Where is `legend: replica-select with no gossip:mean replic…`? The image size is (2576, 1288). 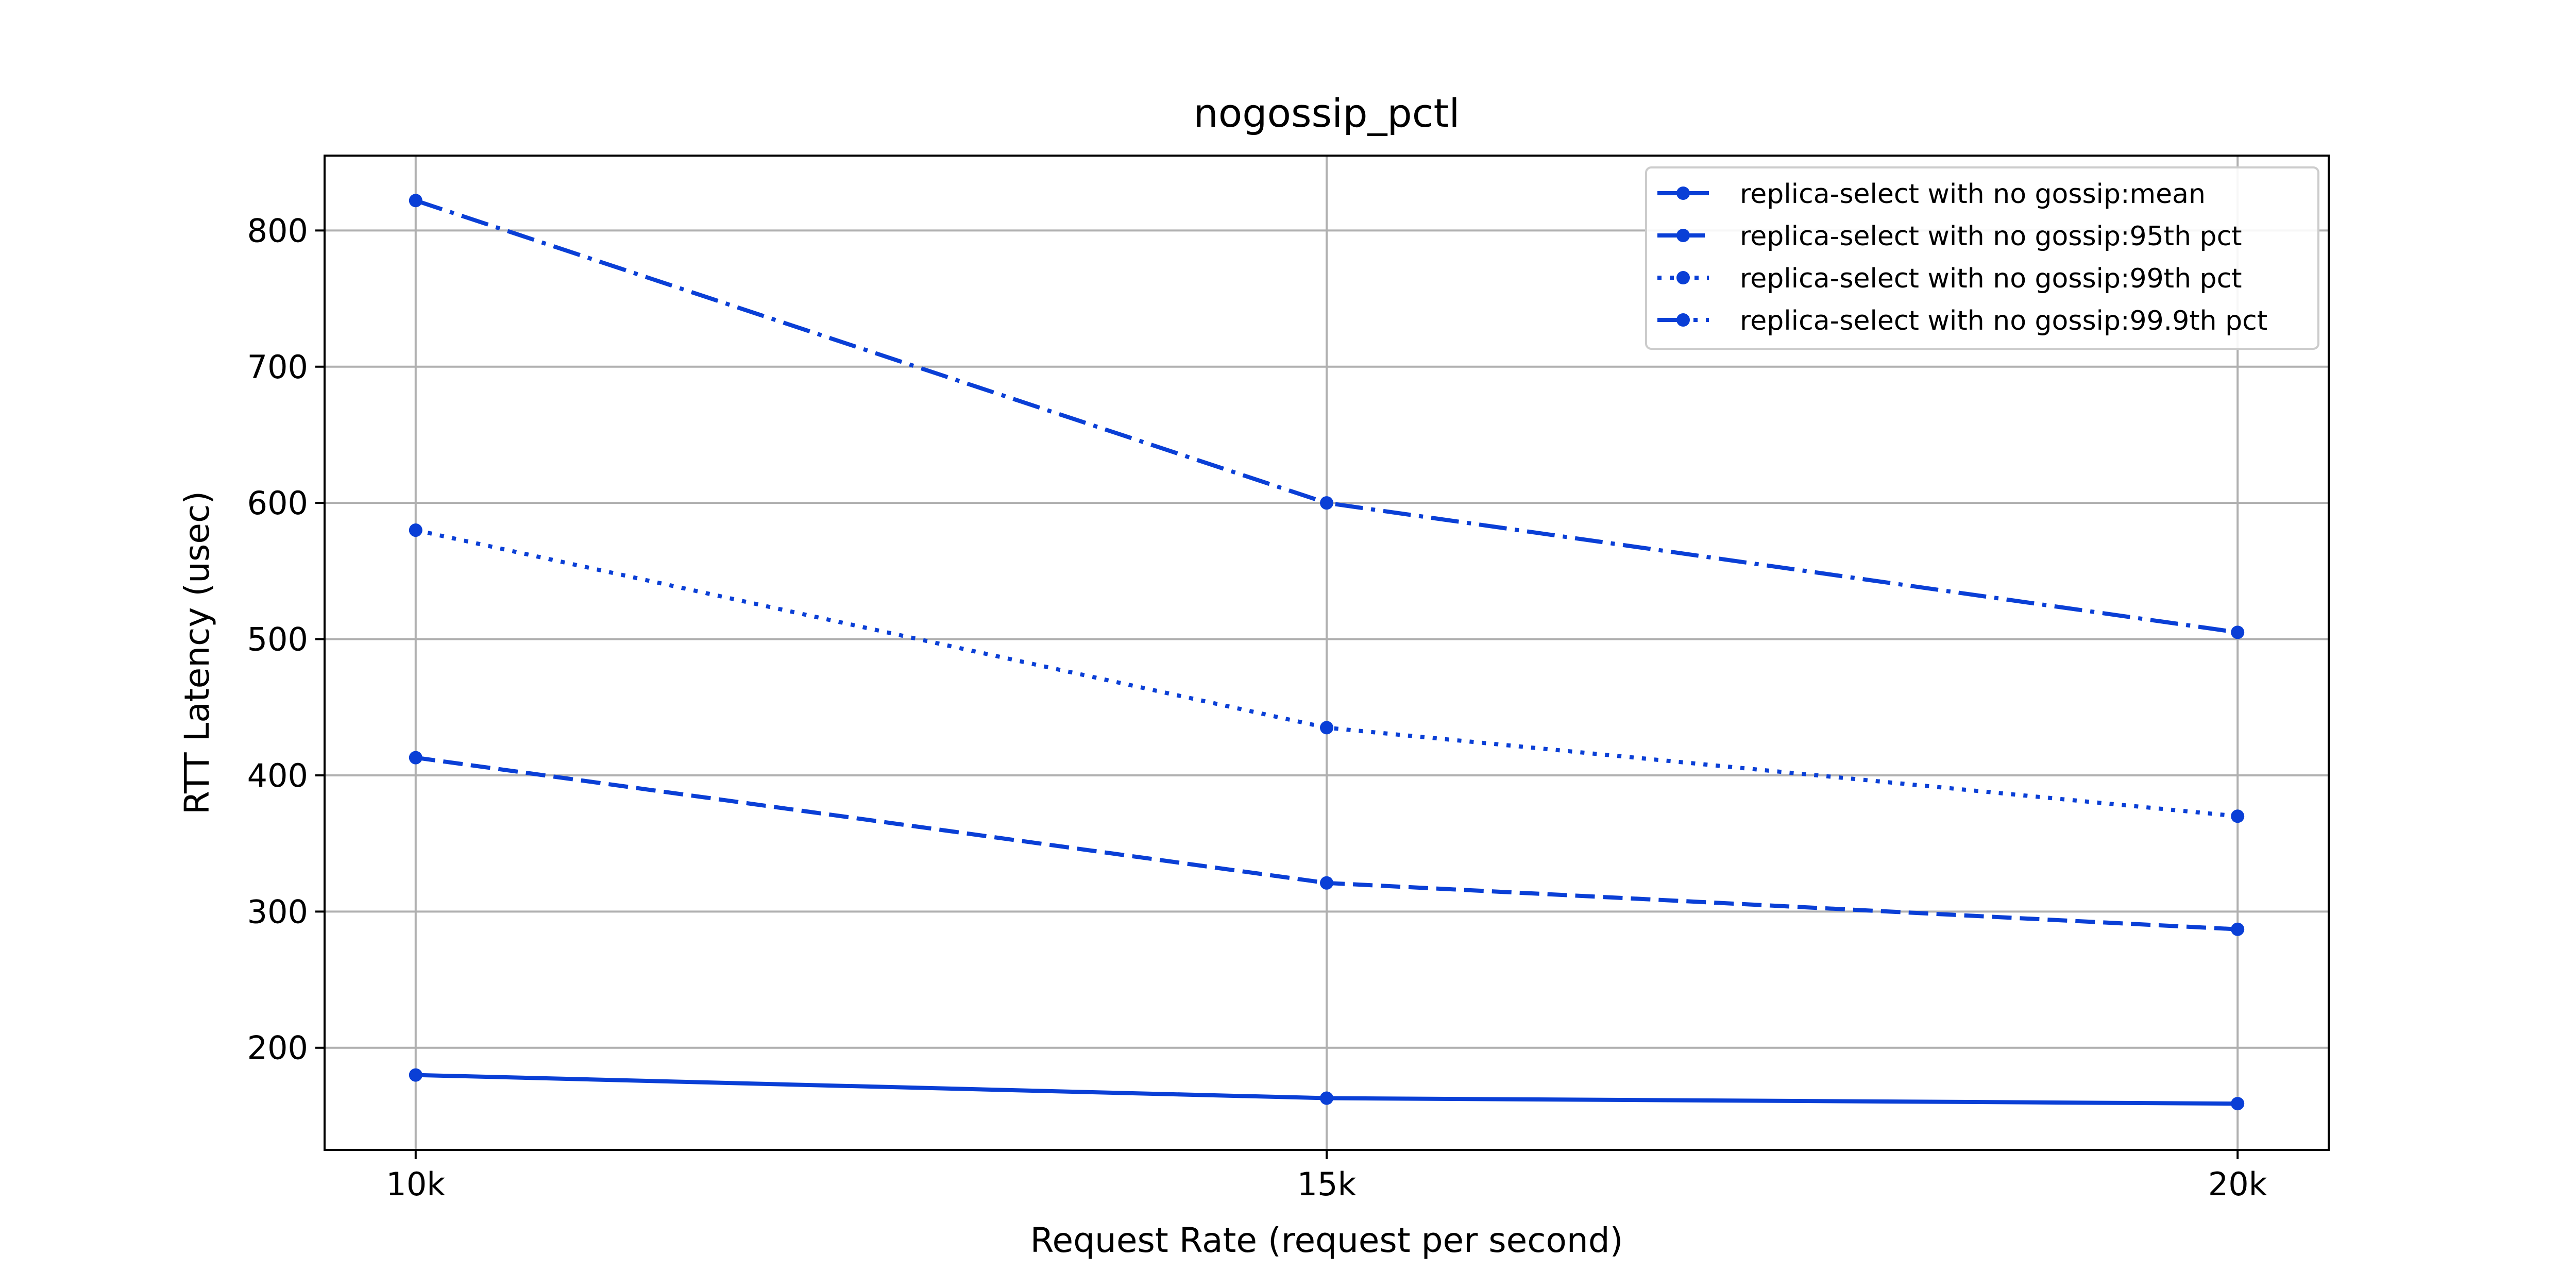
legend: replica-select with no gossip:mean replic… is located at coordinates (1982, 258).